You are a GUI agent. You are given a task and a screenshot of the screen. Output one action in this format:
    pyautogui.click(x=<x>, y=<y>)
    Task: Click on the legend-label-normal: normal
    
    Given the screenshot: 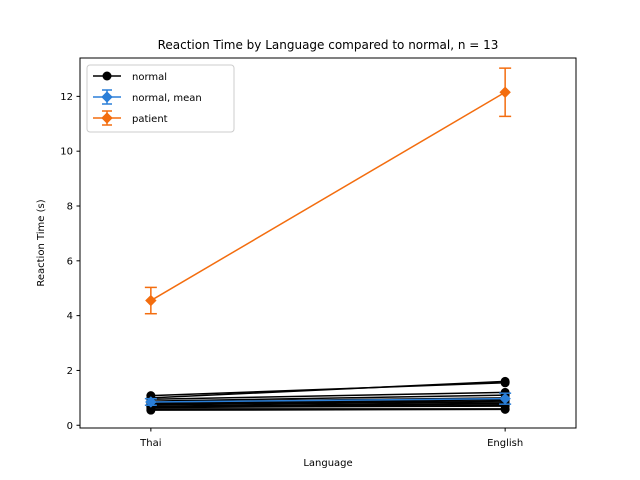 What is the action you would take?
    pyautogui.click(x=149, y=77)
    